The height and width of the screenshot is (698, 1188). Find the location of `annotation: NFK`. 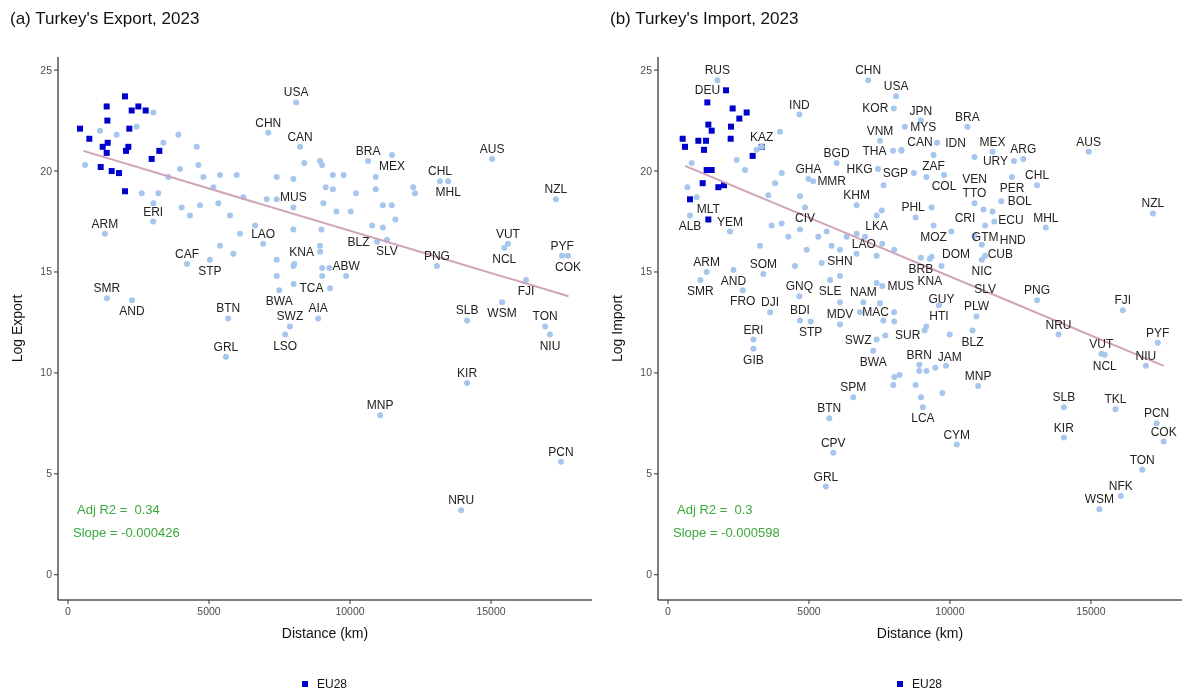

annotation: NFK is located at coordinates (1120, 486).